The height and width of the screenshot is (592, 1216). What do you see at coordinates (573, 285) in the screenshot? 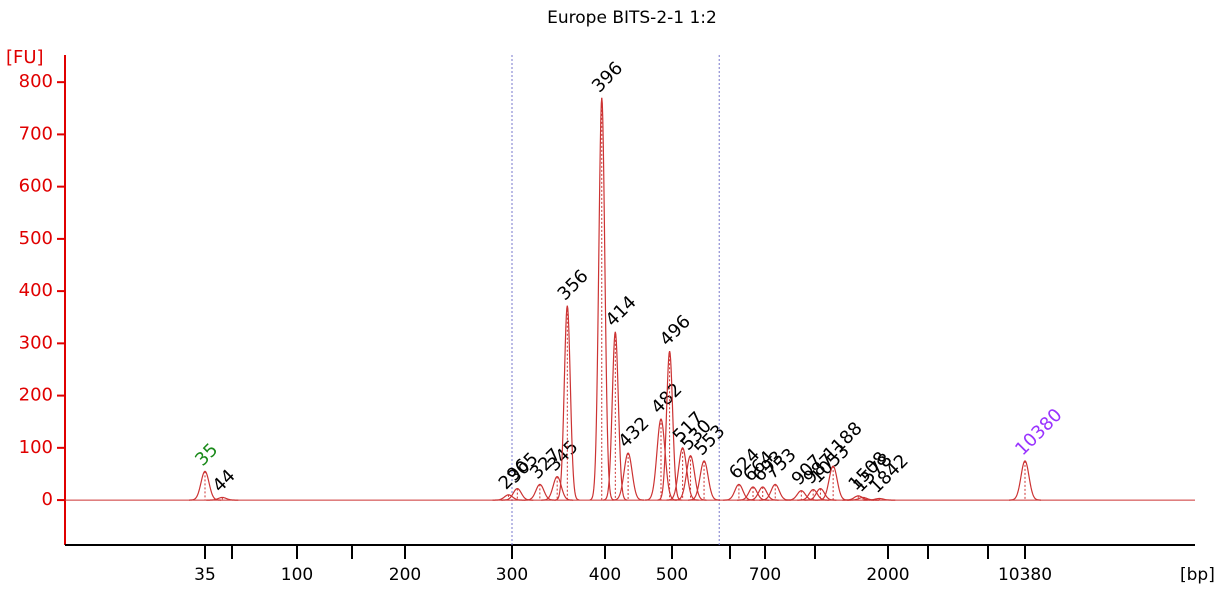
I see `peak-label: 356` at bounding box center [573, 285].